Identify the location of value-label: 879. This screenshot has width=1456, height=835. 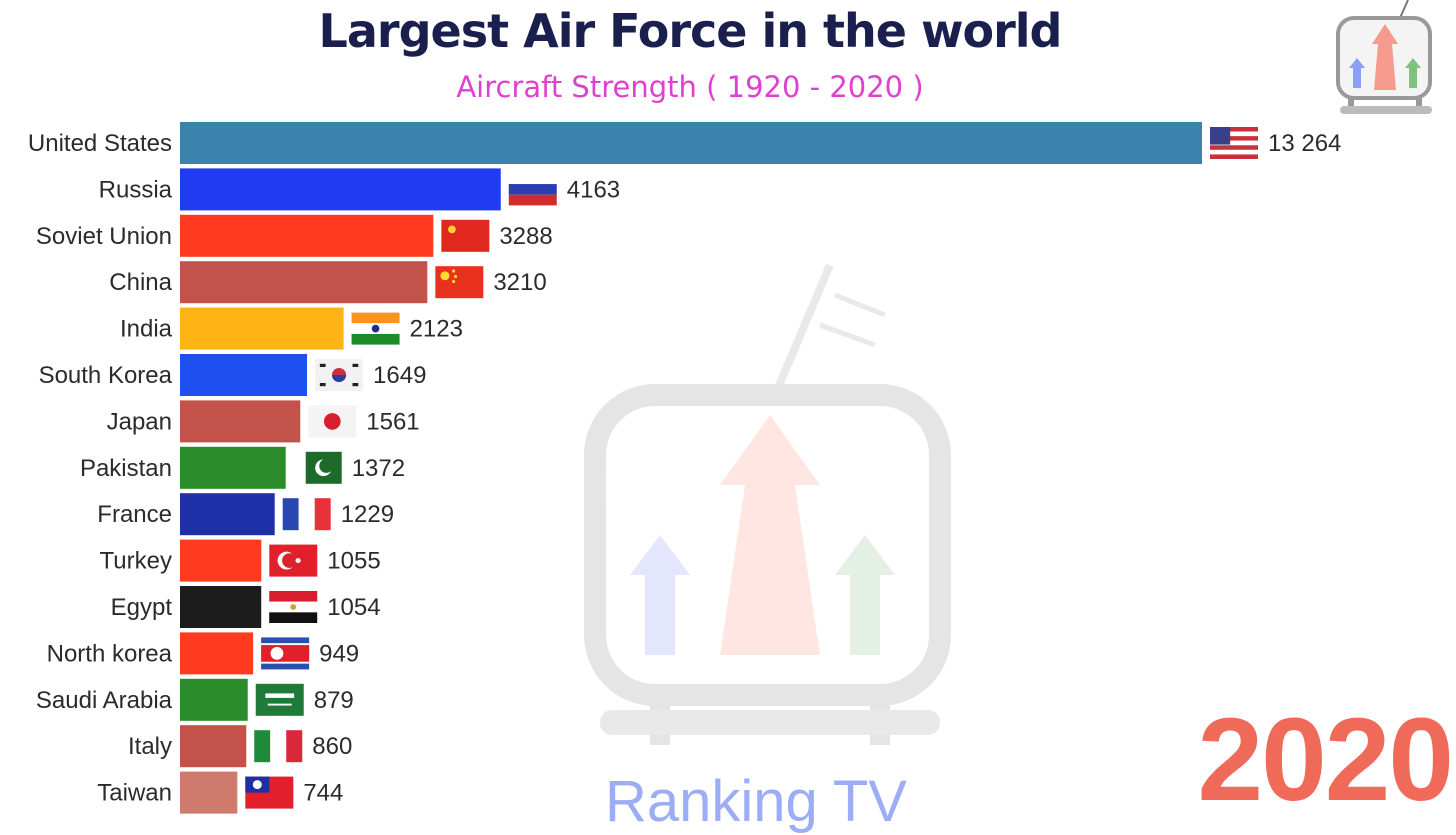
(334, 700).